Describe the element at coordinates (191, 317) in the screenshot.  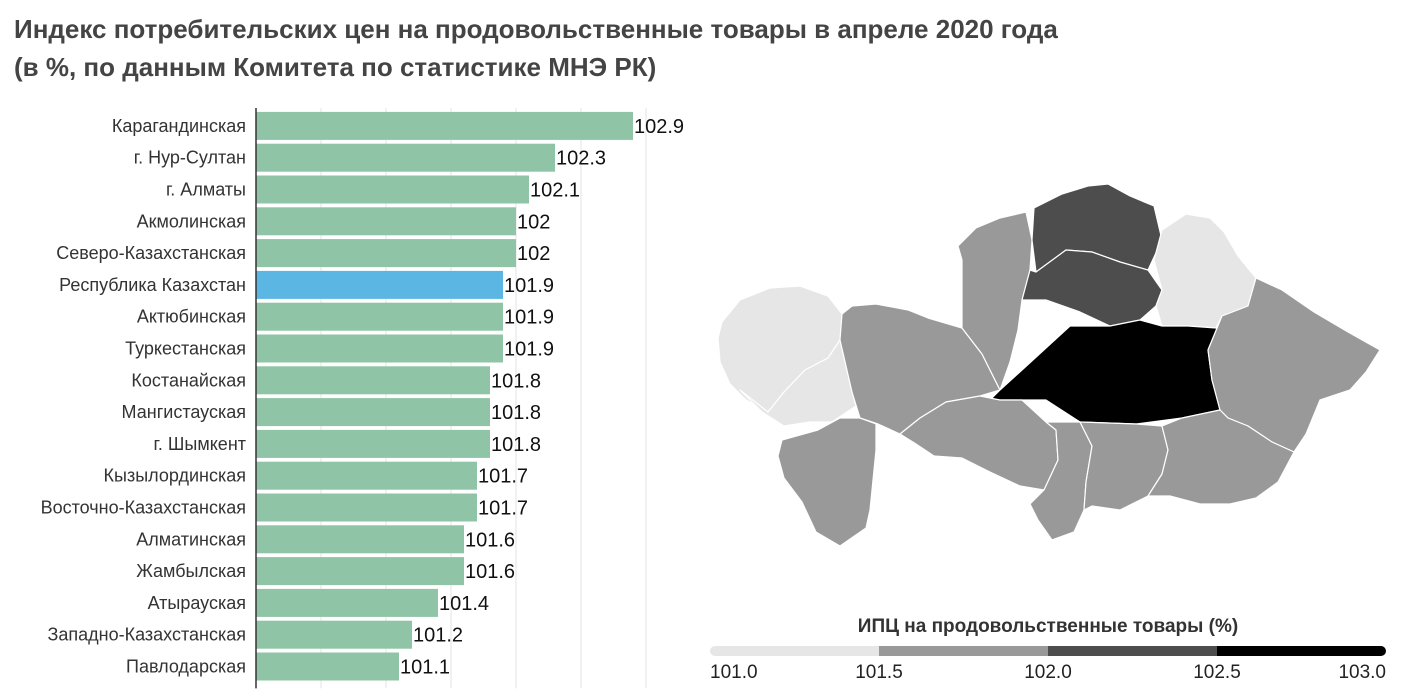
I see `category-label: Актюбинская` at that location.